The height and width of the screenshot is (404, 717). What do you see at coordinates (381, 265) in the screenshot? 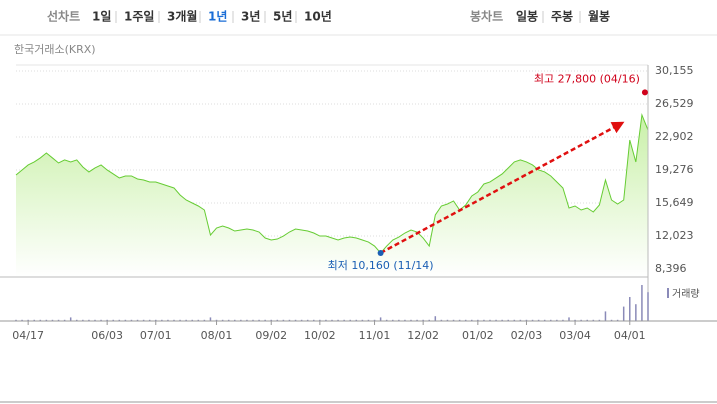
I see `low-label: 최저 10,160 (11/14)` at bounding box center [381, 265].